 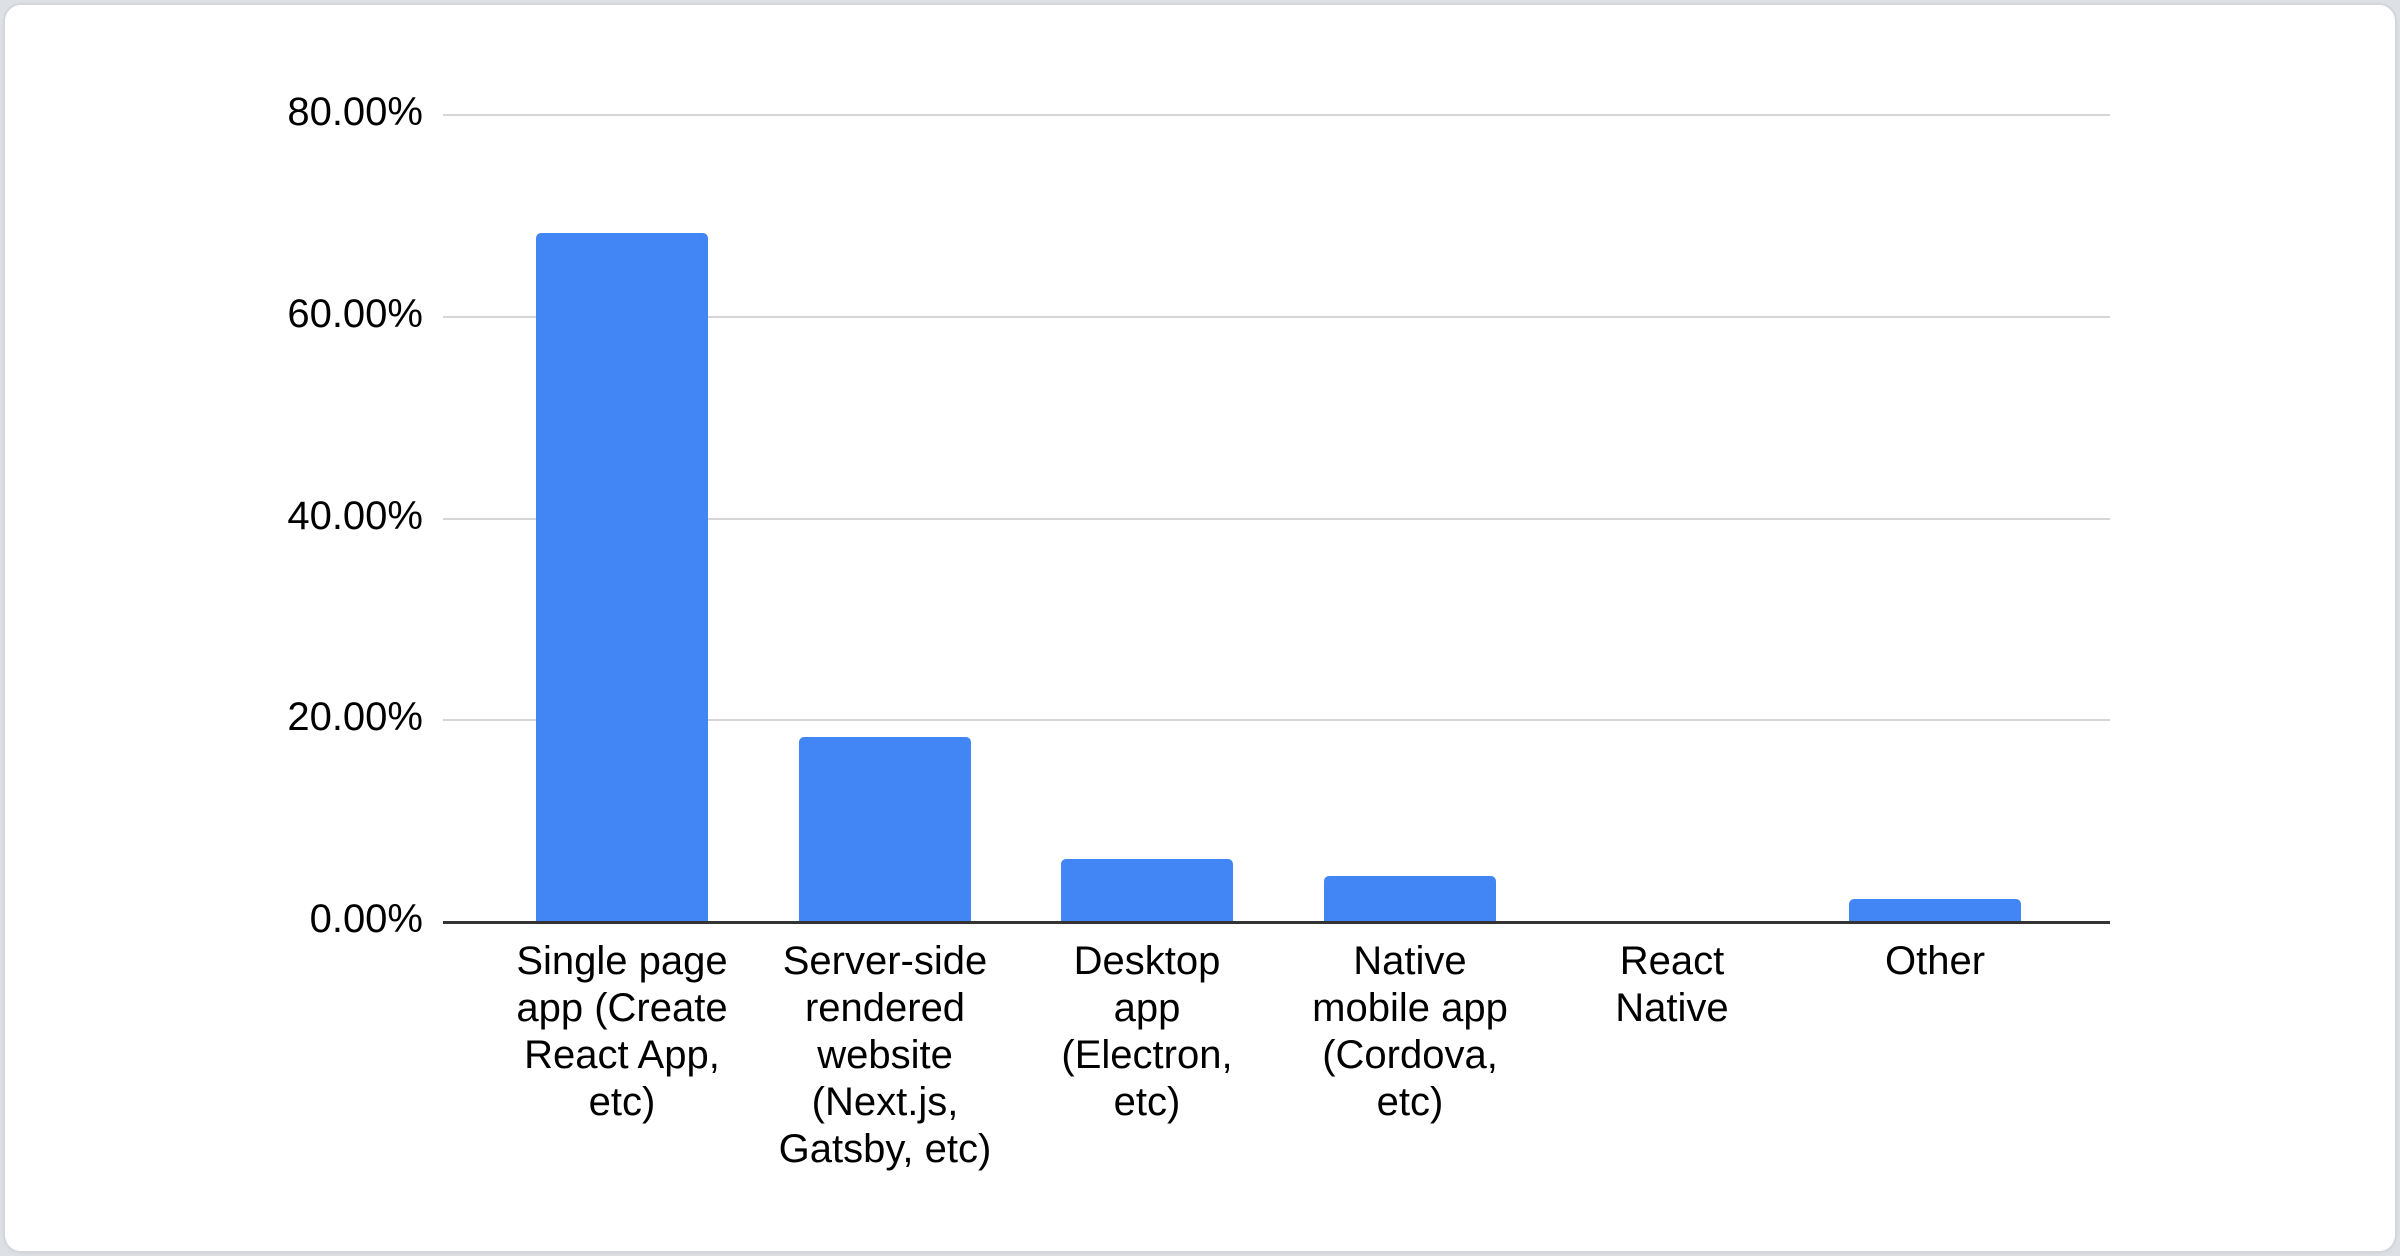 What do you see at coordinates (885, 1008) in the screenshot?
I see `x-axis-label-line: rendered` at bounding box center [885, 1008].